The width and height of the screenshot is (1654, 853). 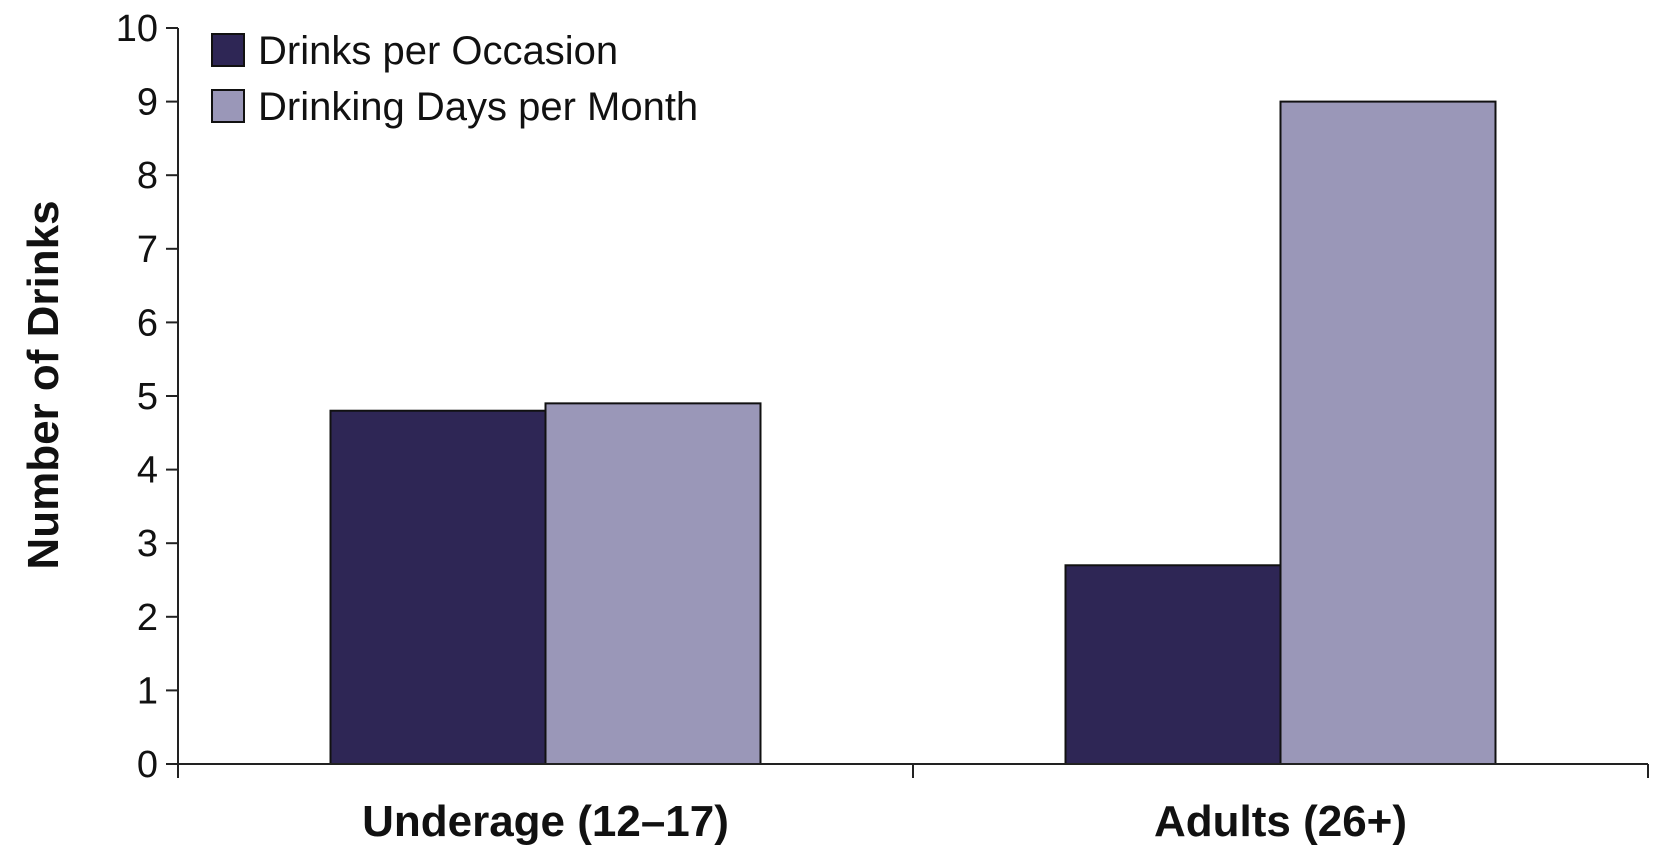 What do you see at coordinates (545, 821) in the screenshot?
I see `x-category-label: Underage (12–17)` at bounding box center [545, 821].